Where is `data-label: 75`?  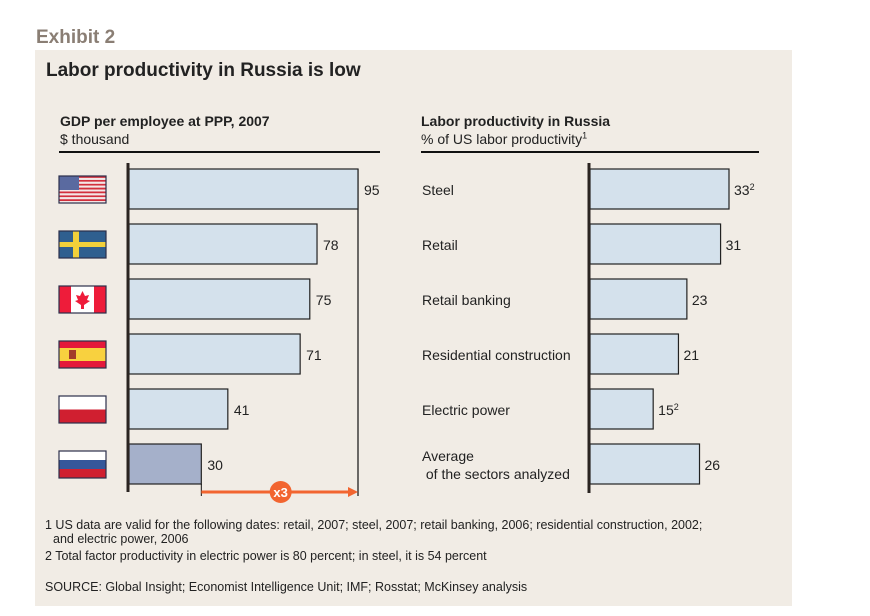
data-label: 75 is located at coordinates (324, 300).